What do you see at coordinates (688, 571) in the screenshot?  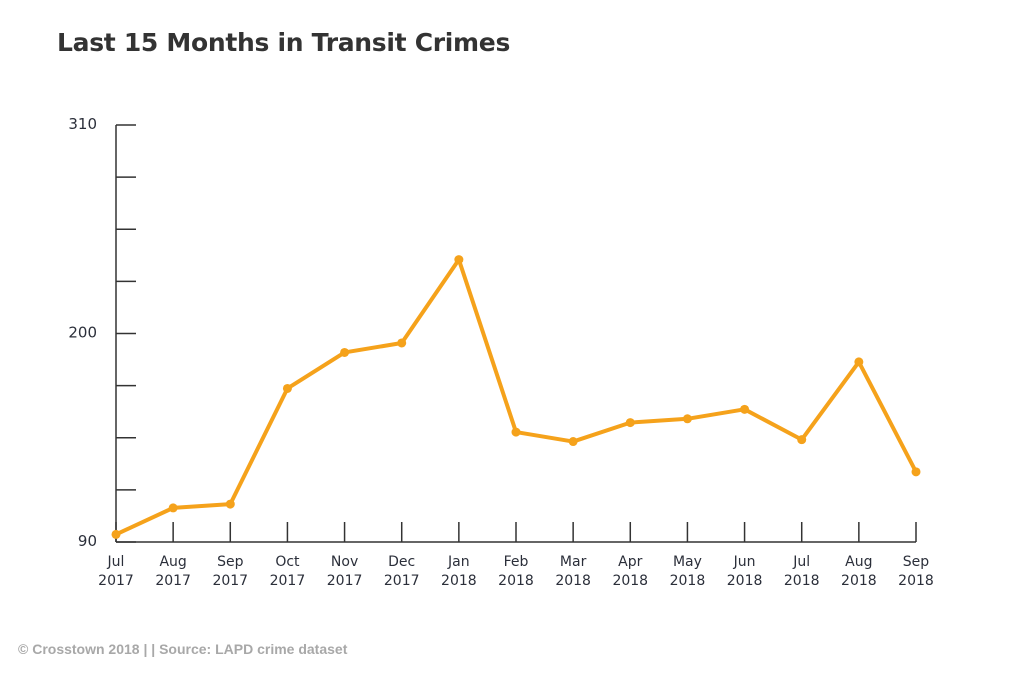 I see `x-tick-label: May 2018` at bounding box center [688, 571].